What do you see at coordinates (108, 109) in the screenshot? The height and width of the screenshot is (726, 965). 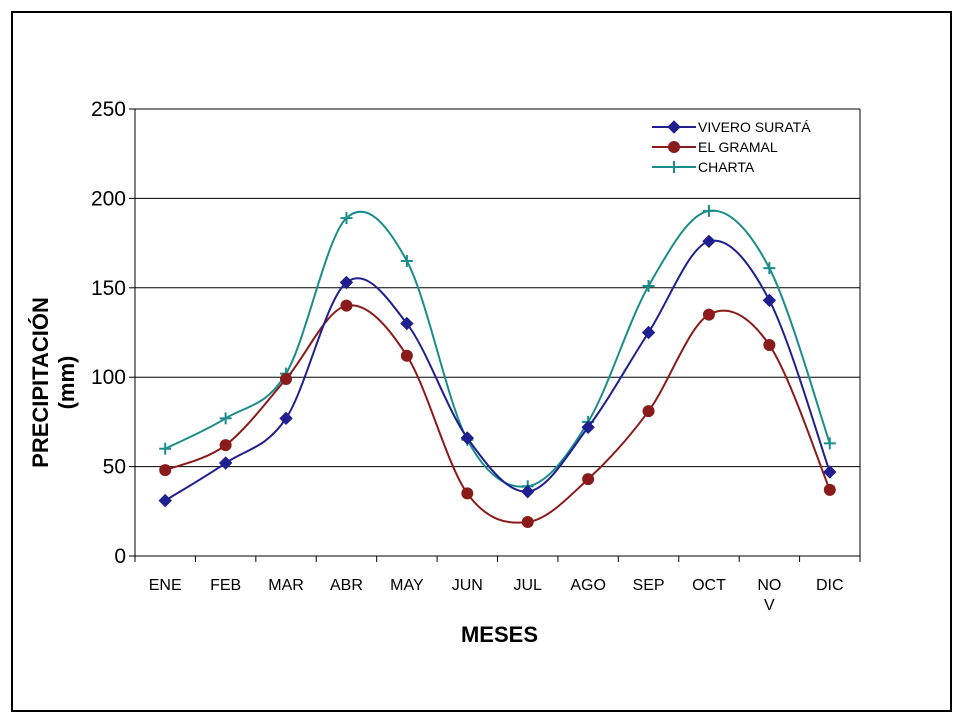 I see `y-tick-label: 250` at bounding box center [108, 109].